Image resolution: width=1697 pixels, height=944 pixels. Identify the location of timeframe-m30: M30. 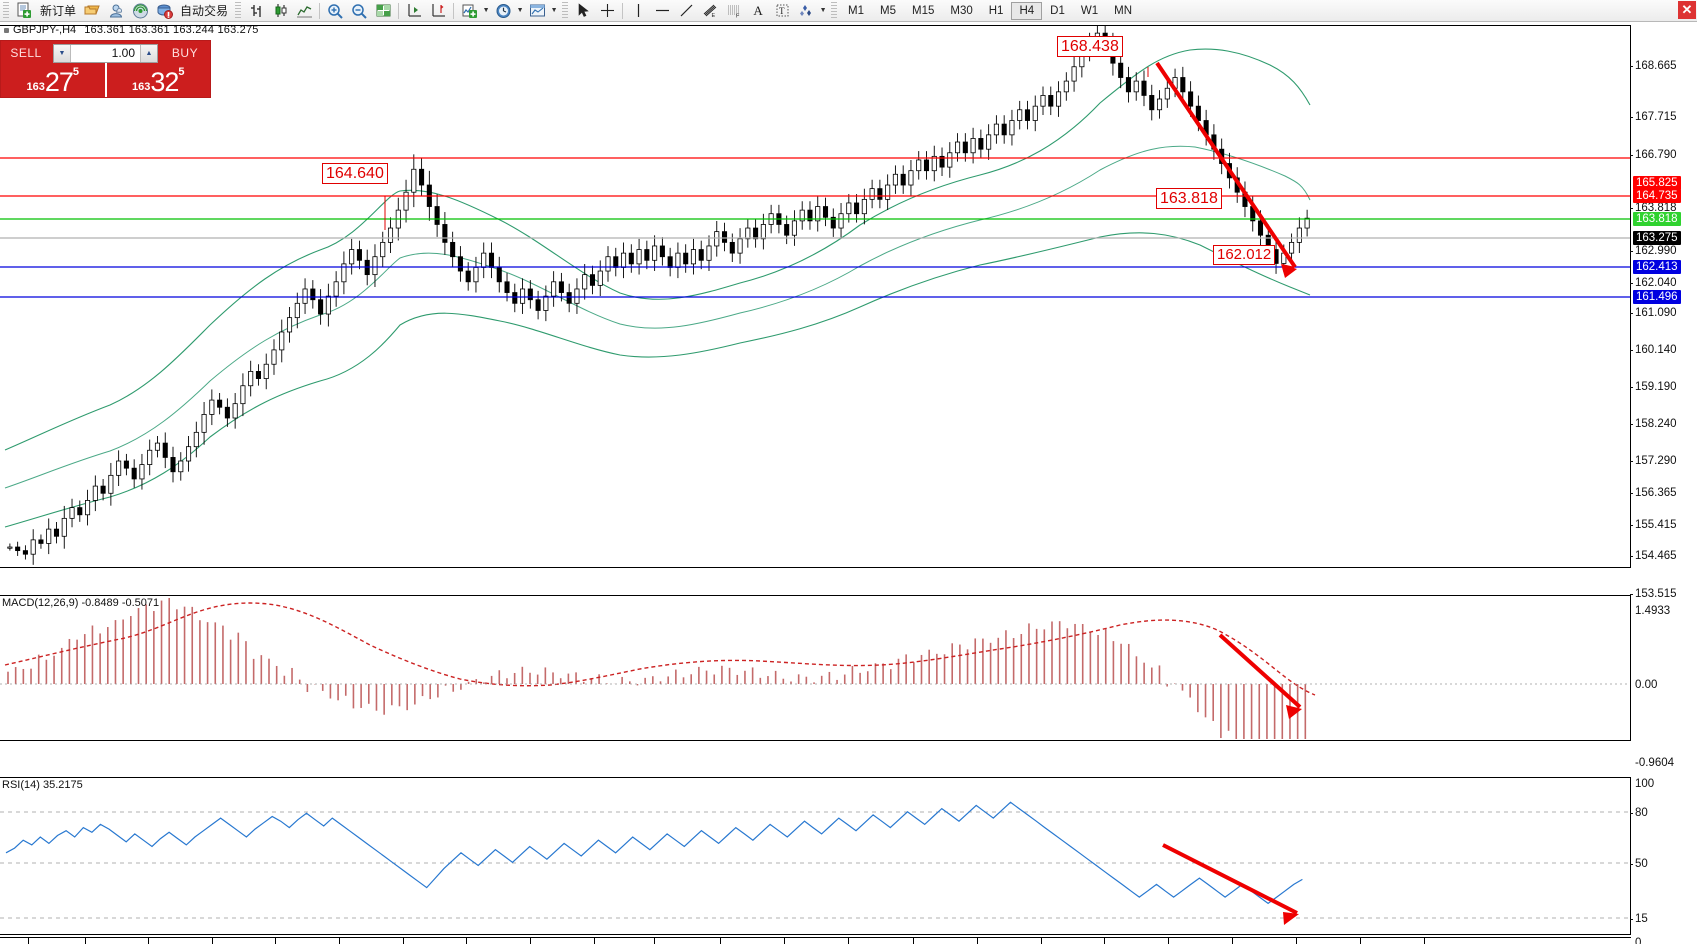
(961, 10).